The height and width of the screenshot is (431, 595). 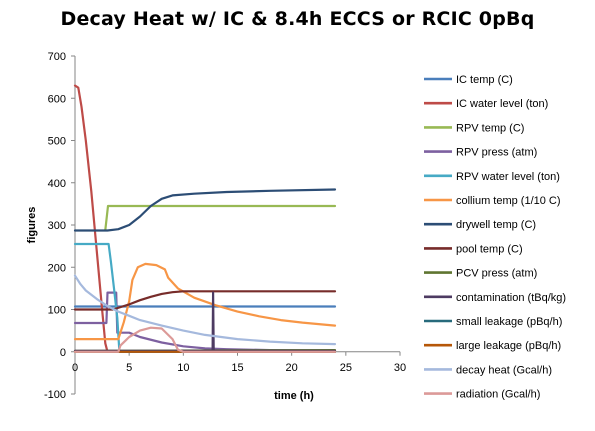 What do you see at coordinates (57, 311) in the screenshot?
I see `y-tick-label: 100` at bounding box center [57, 311].